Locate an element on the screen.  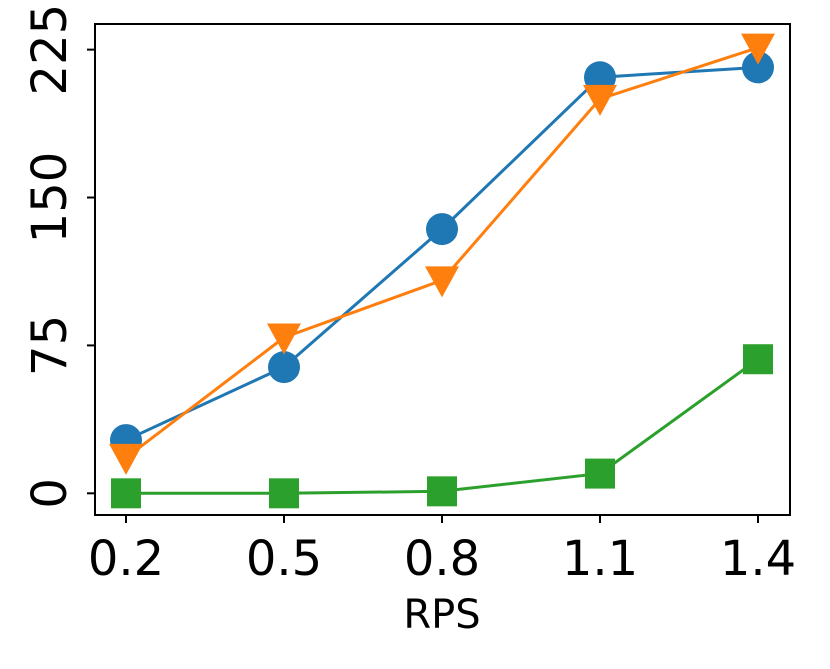
x-tick-label: 0.5 is located at coordinates (284, 559).